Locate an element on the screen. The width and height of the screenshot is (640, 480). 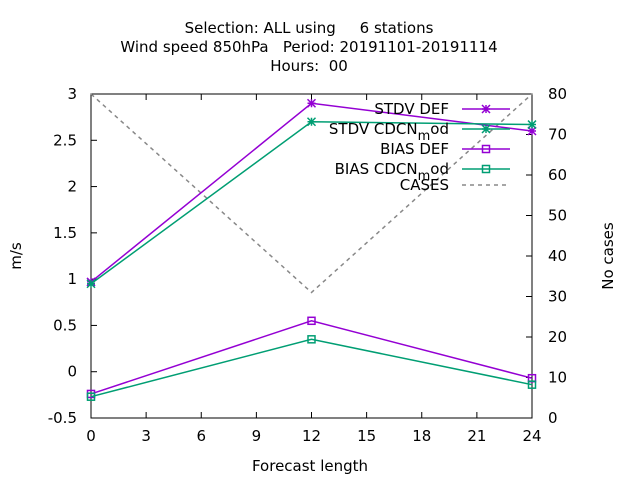
legend-label: CASES is located at coordinates (424, 185).